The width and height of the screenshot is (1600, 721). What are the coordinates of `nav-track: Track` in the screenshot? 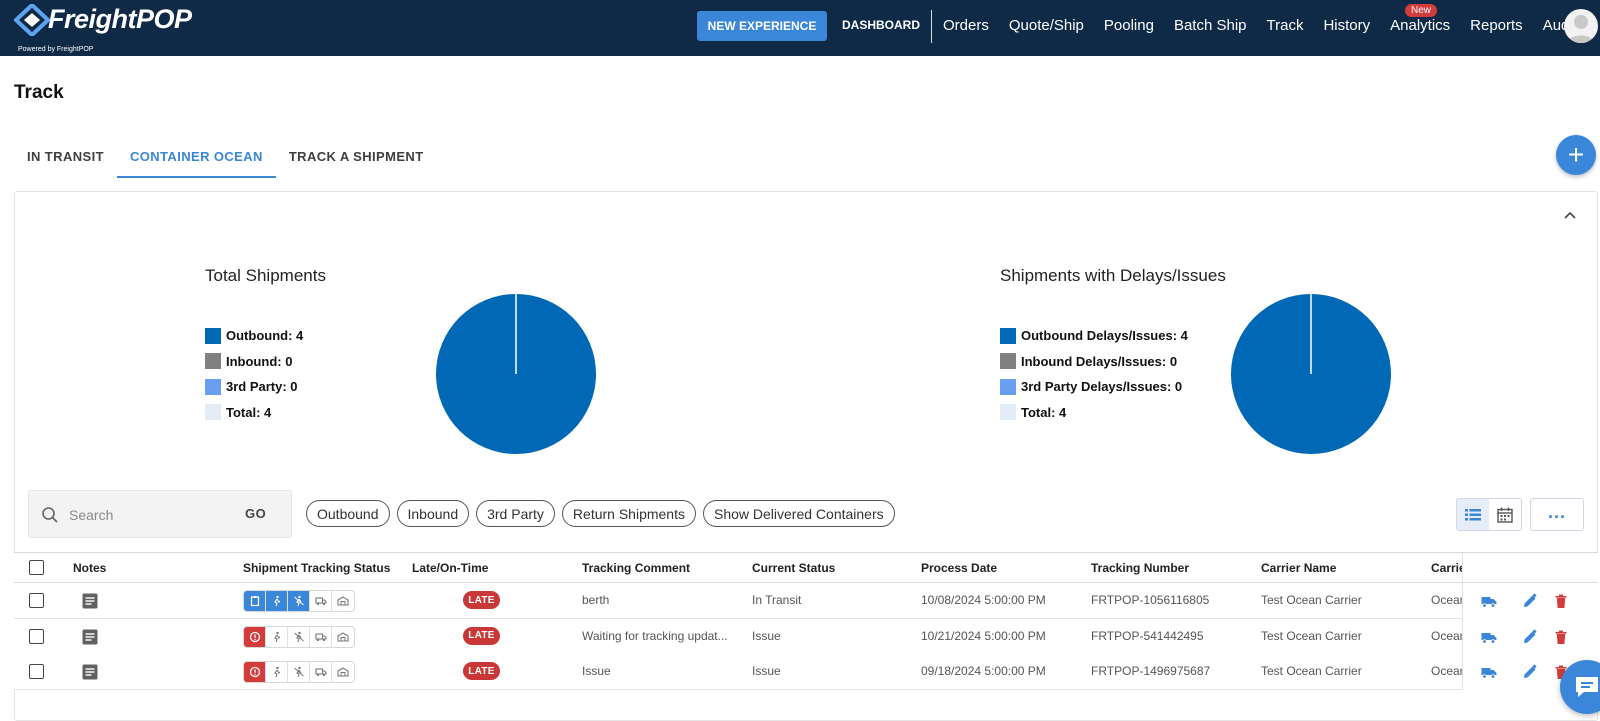 It's located at (1285, 25).